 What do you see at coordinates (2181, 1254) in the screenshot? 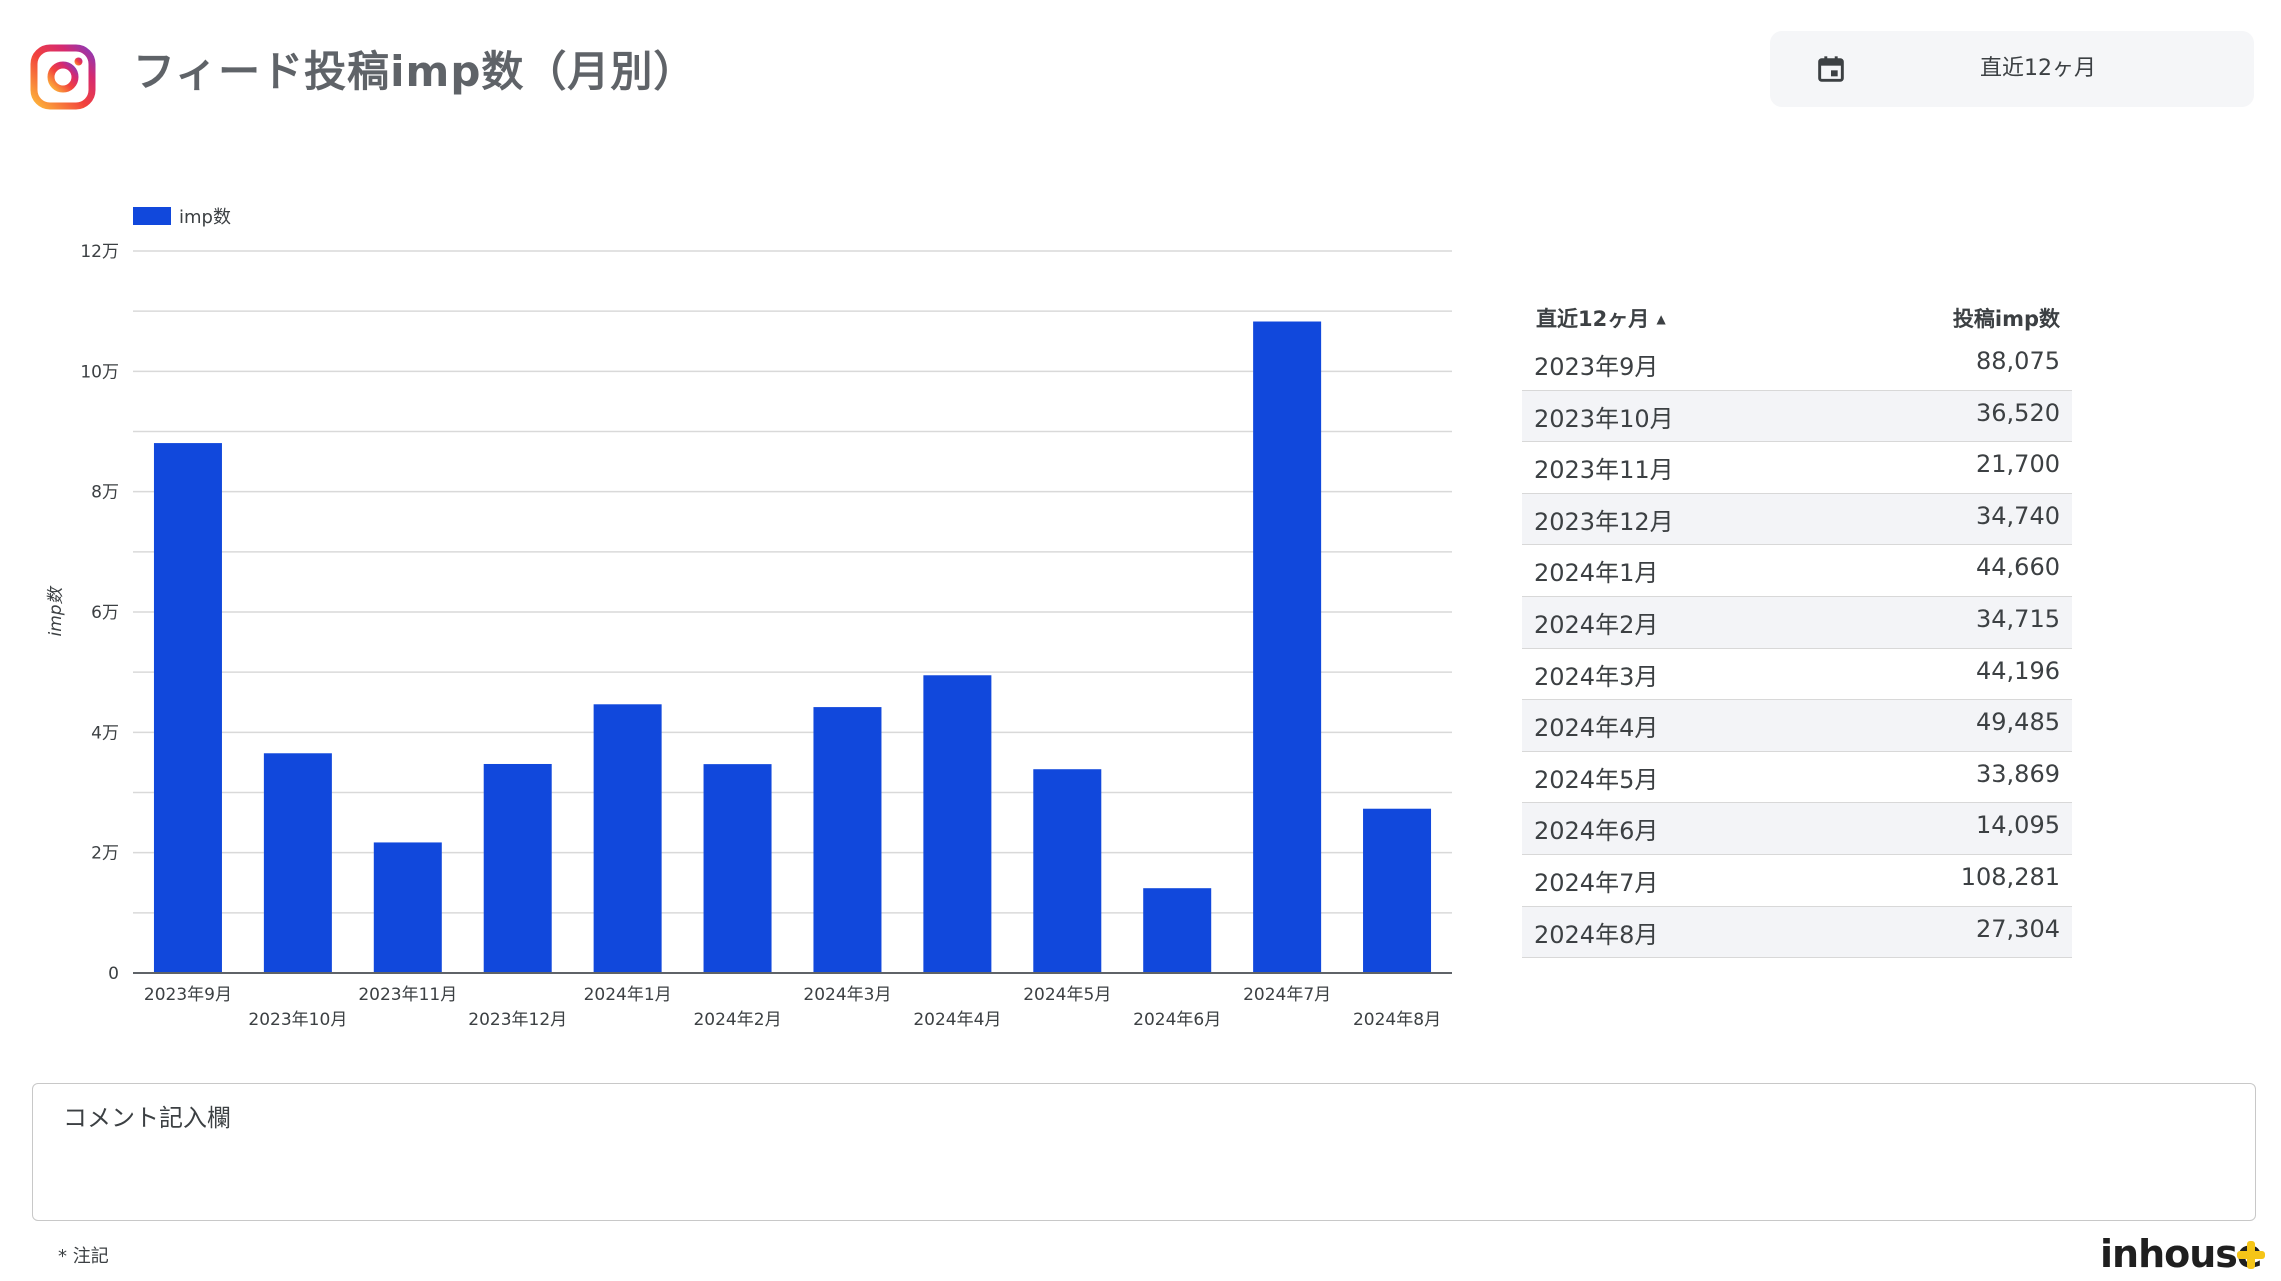
I see `brand-logo: inhouse` at bounding box center [2181, 1254].